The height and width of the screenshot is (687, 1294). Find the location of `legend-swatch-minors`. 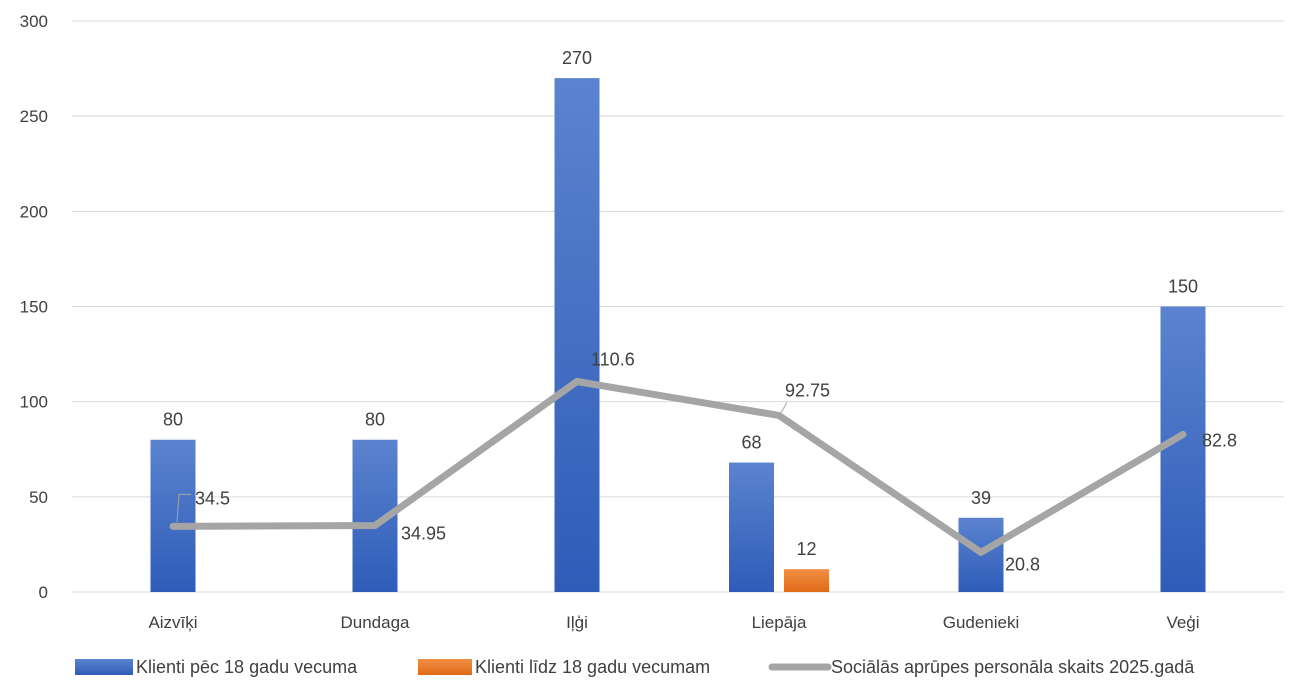

legend-swatch-minors is located at coordinates (445, 667).